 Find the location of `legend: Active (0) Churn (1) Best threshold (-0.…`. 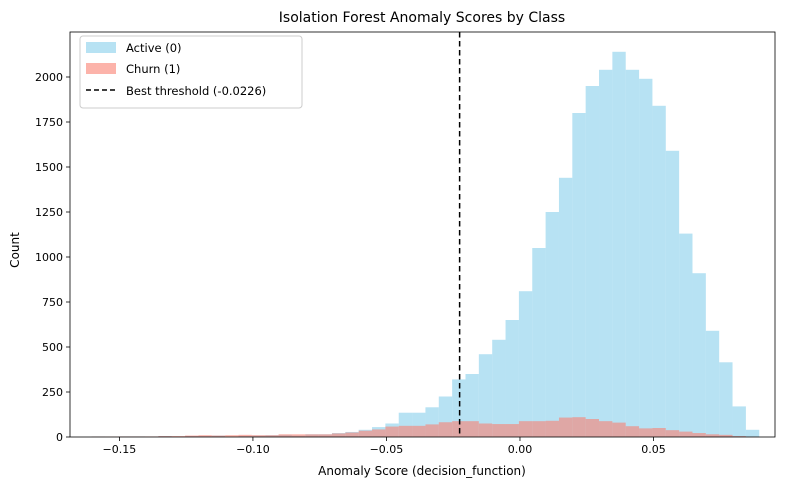

legend: Active (0) Churn (1) Best threshold (-0.… is located at coordinates (191, 72).